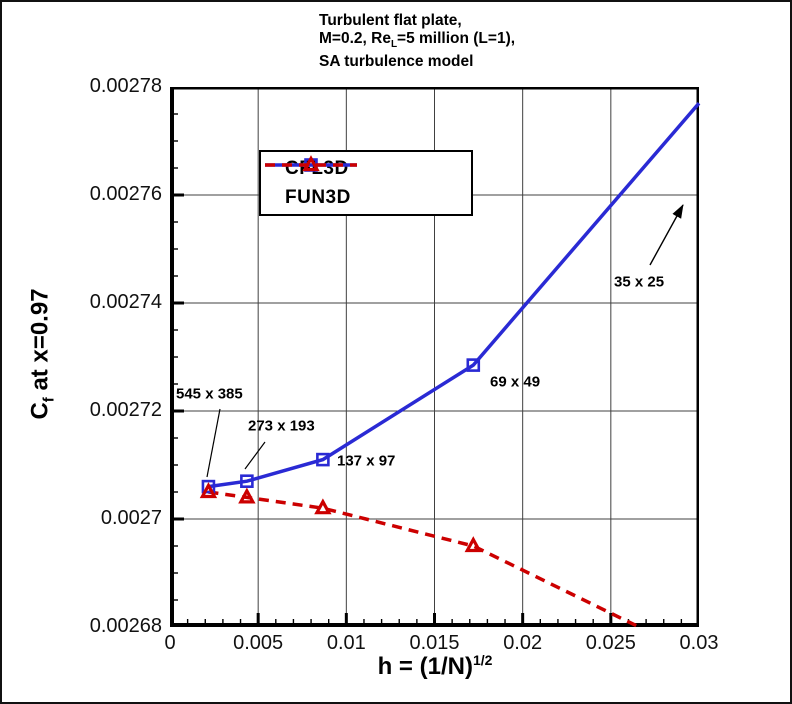 Image resolution: width=792 pixels, height=704 pixels. What do you see at coordinates (170, 643) in the screenshot?
I see `x-tick-label: 0` at bounding box center [170, 643].